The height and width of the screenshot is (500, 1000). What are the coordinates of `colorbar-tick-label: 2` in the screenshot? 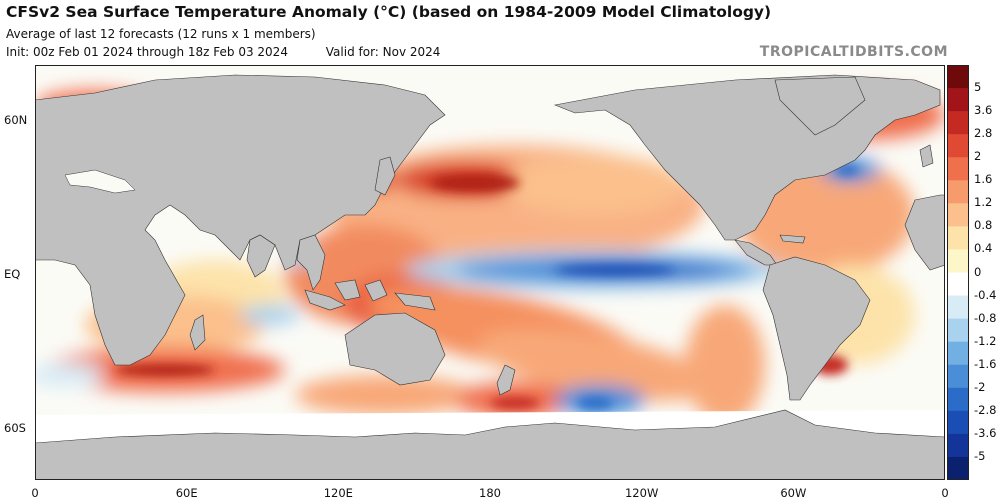 It's located at (978, 156).